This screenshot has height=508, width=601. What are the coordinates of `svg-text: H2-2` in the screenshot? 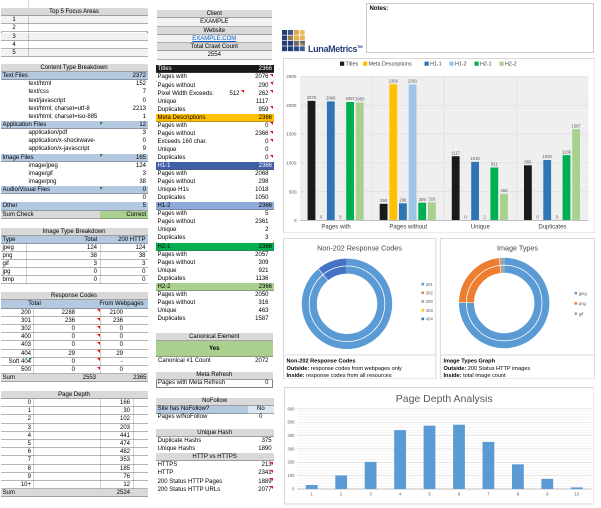 It's located at (511, 64).